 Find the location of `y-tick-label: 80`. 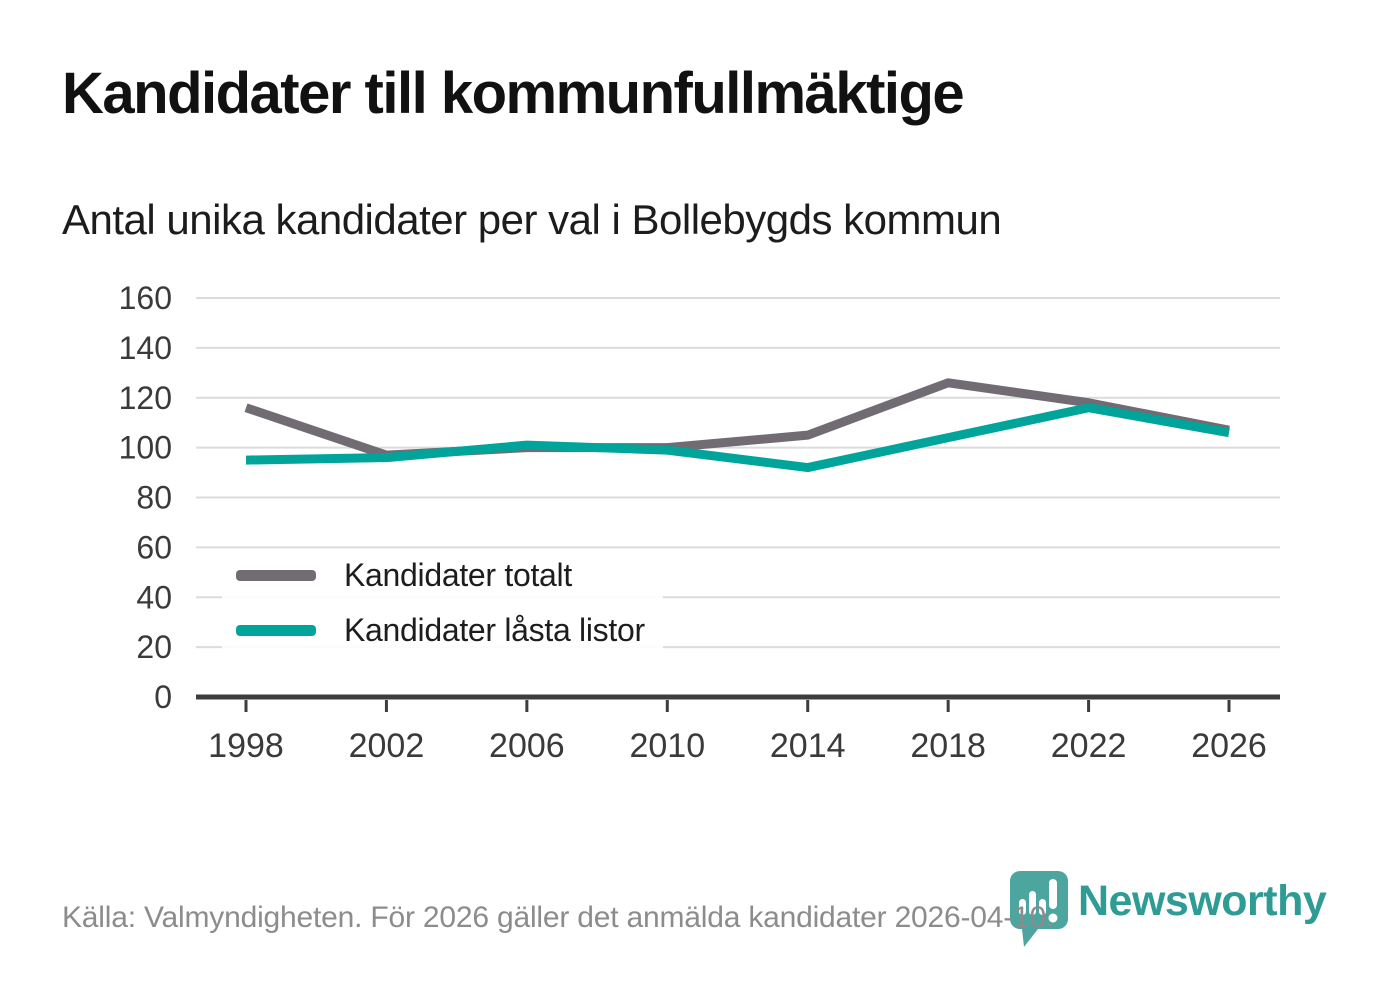

y-tick-label: 80 is located at coordinates (154, 498).